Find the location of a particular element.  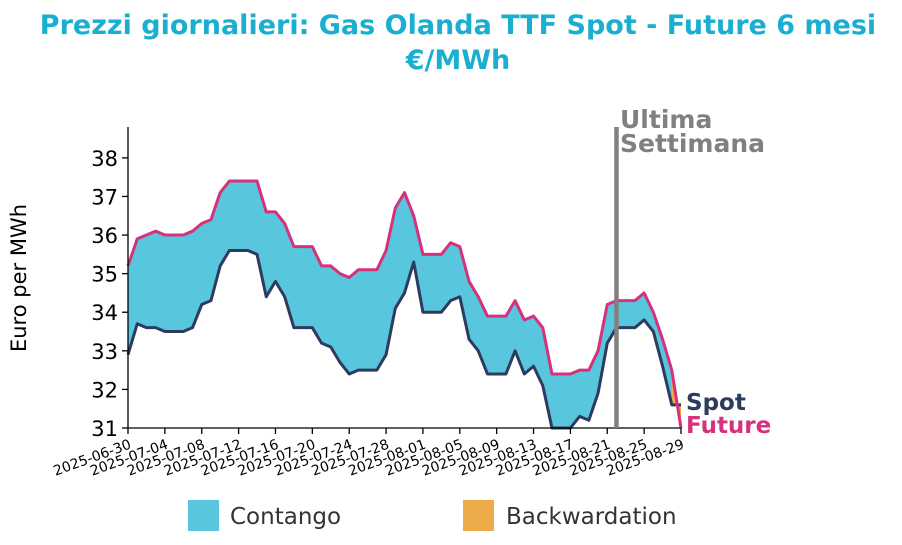

future-series-label: Future is located at coordinates (728, 426).